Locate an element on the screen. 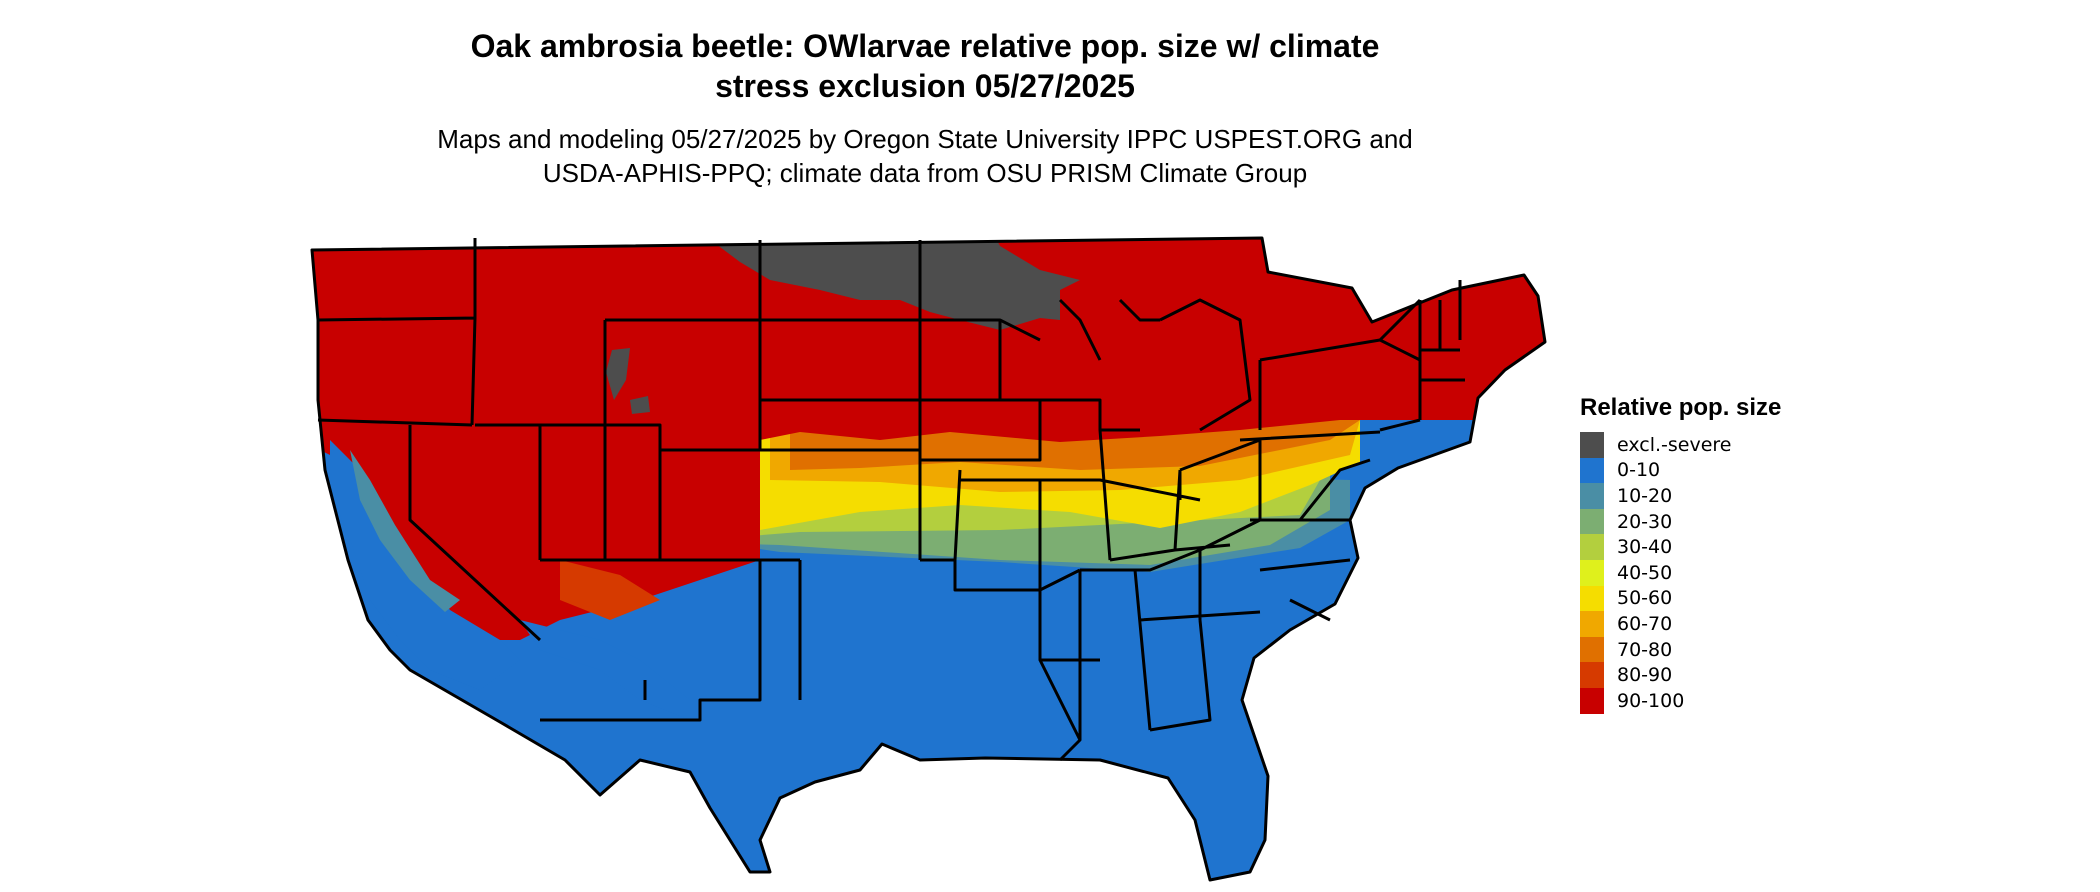 This screenshot has height=892, width=2100. legend-label: 50-60 is located at coordinates (1645, 598).